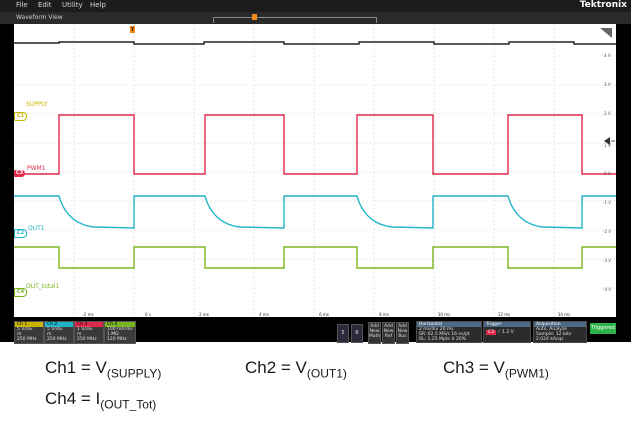 The image size is (631, 421). I want to click on caption-ch3-text: Ch3 = V, so click(474, 367).